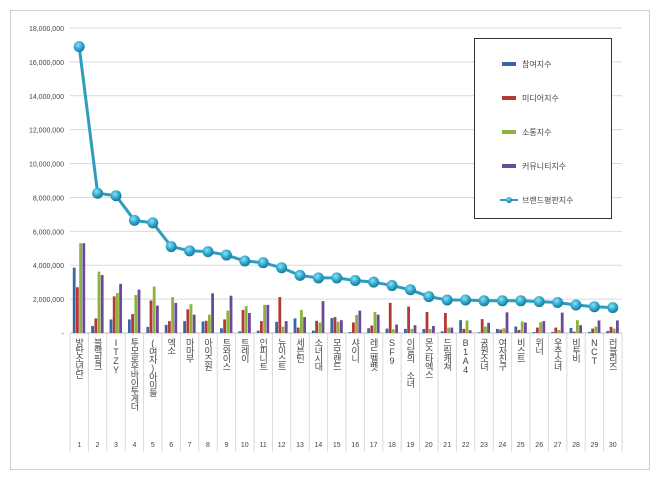 This screenshot has height=480, width=660. I want to click on rank-label: 4, so click(134, 445).